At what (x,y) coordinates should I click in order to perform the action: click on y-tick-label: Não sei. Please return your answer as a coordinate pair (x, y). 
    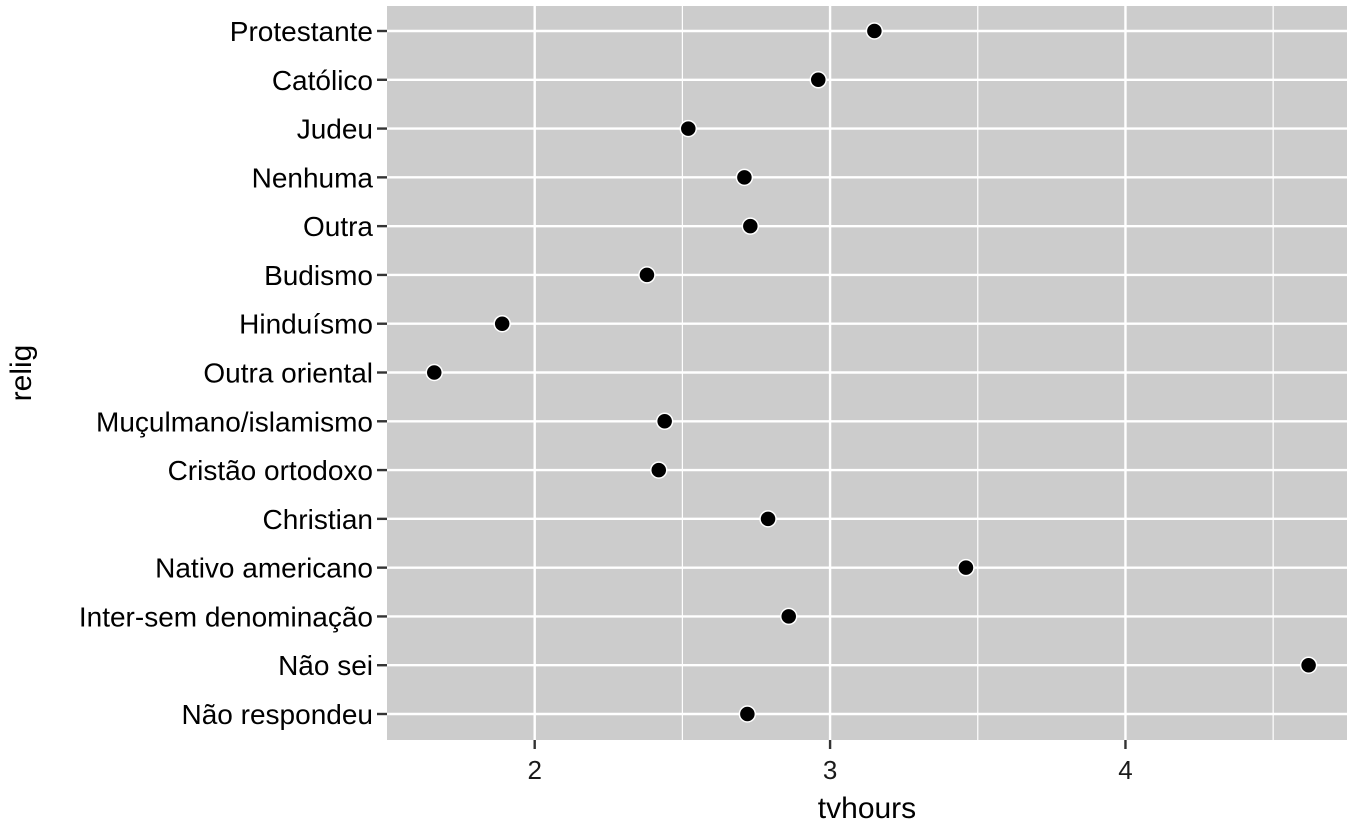
    Looking at the image, I should click on (325, 665).